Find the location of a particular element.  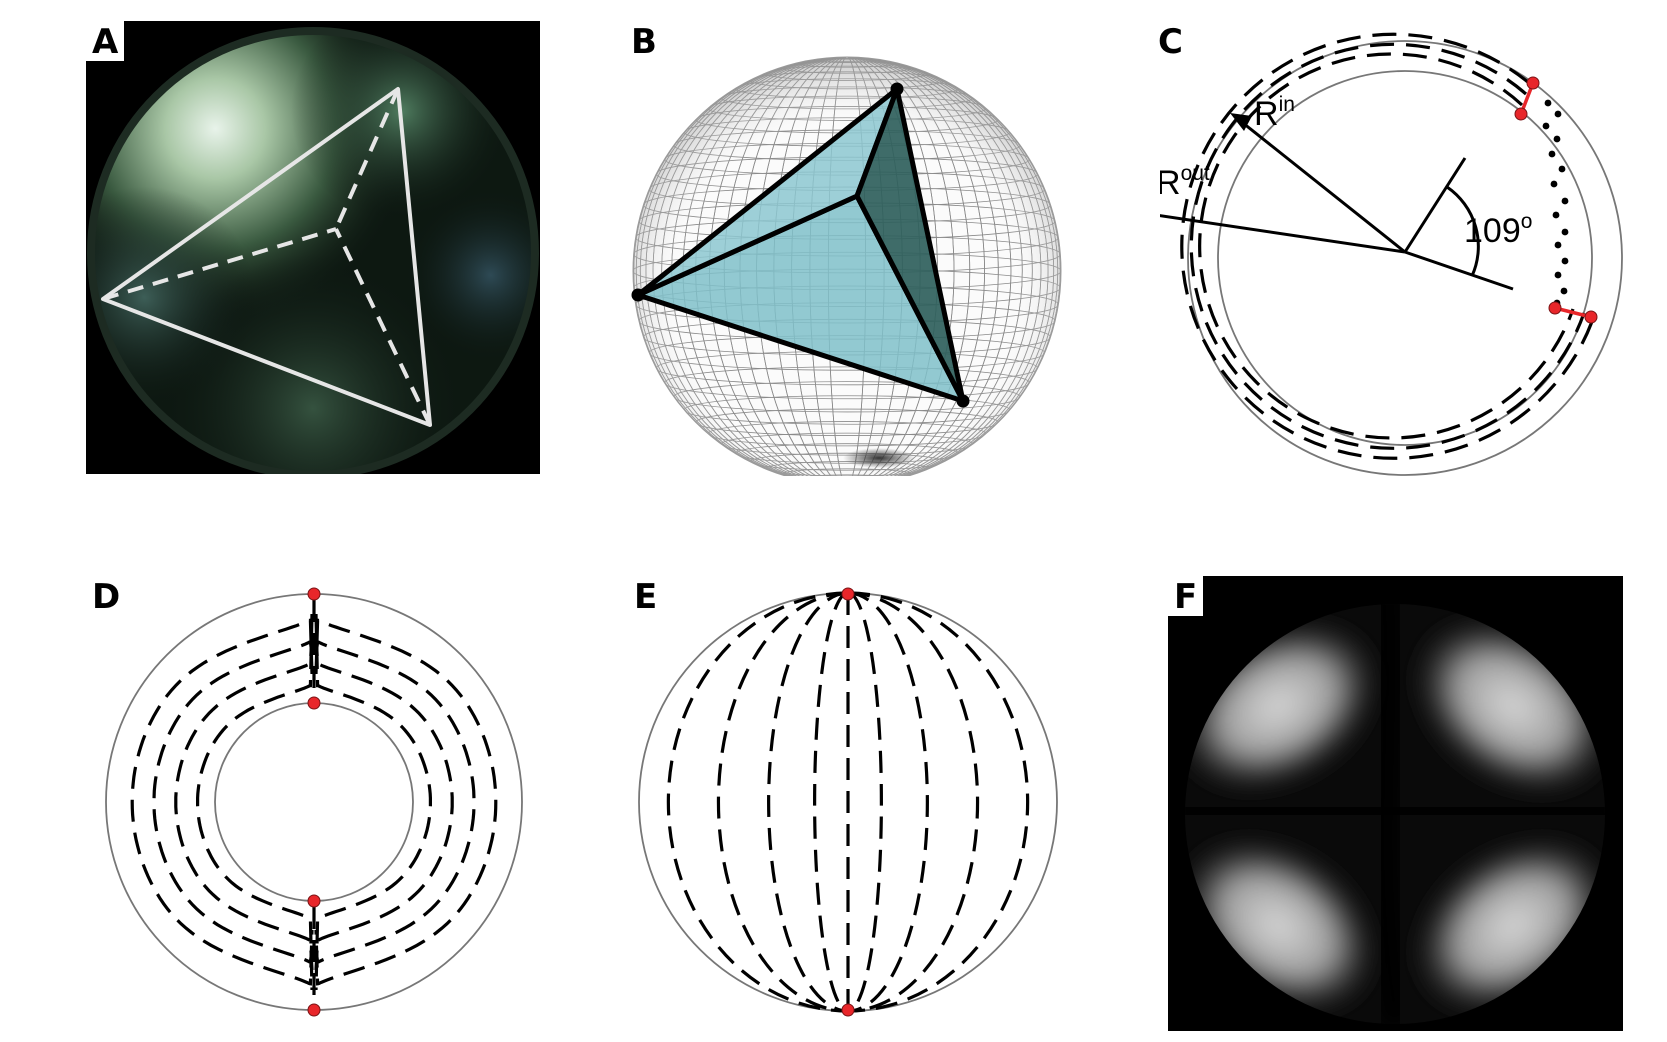

panel-label-f: F is located at coordinates (1186, 596).